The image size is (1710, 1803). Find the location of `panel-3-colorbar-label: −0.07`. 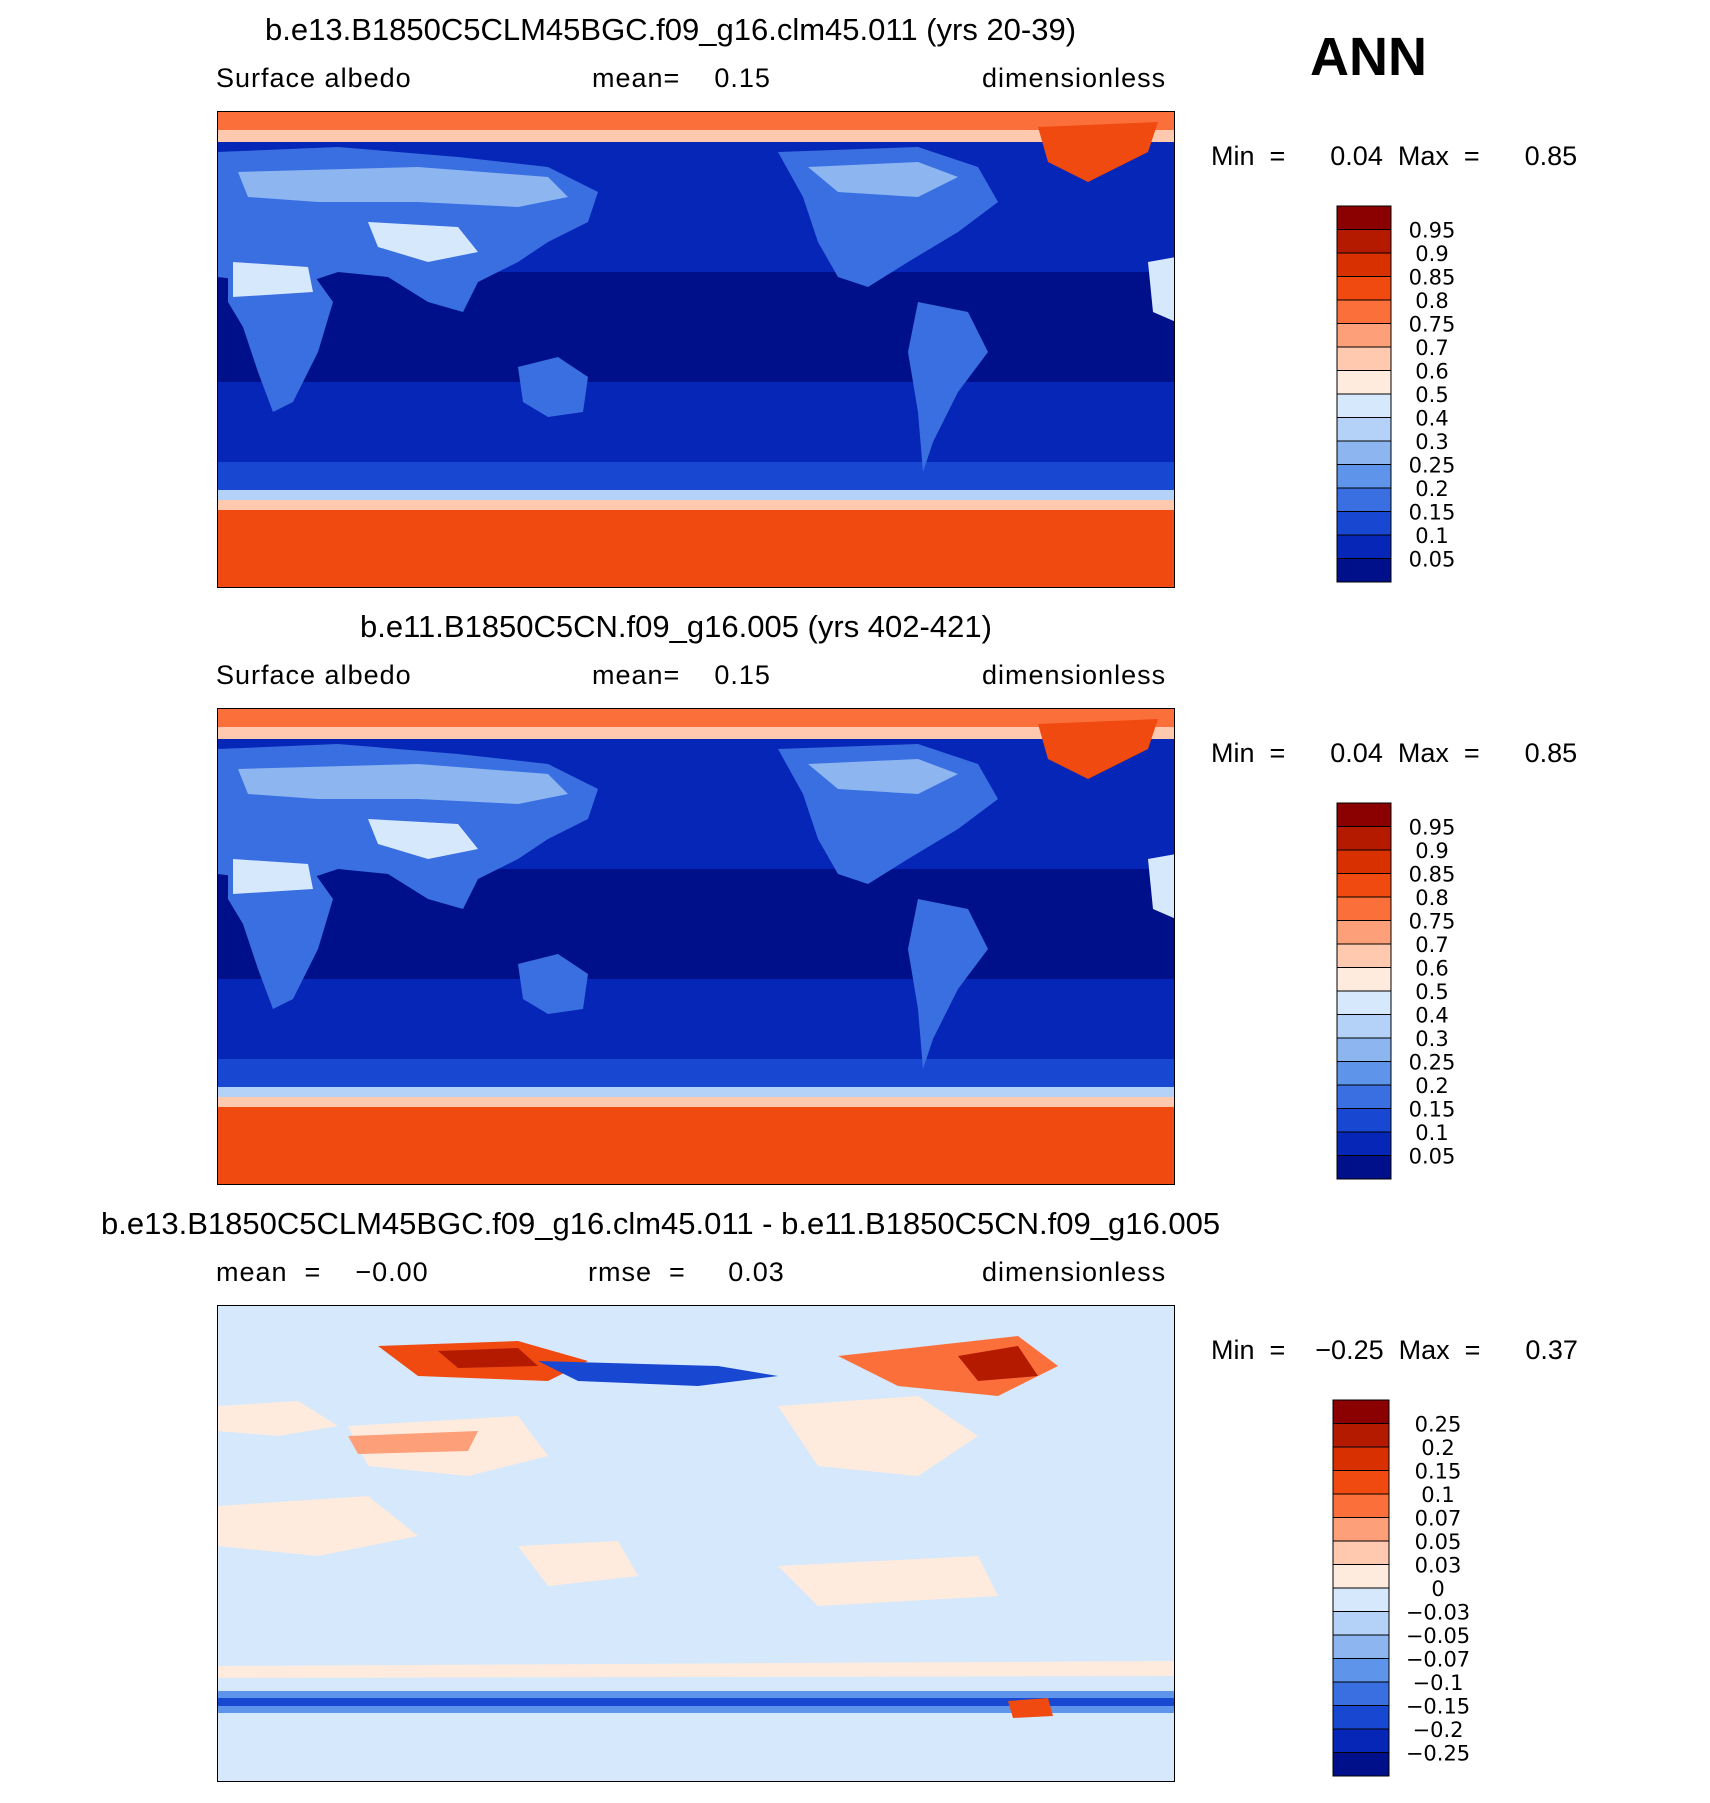

panel-3-colorbar-label: −0.07 is located at coordinates (1438, 1660).